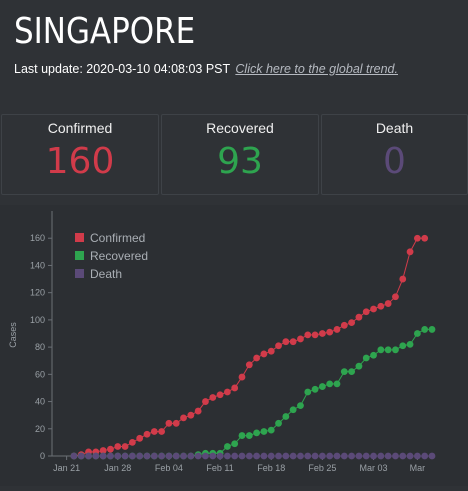  Describe the element at coordinates (322, 468) in the screenshot. I see `x-tick-label: Feb 25` at that location.